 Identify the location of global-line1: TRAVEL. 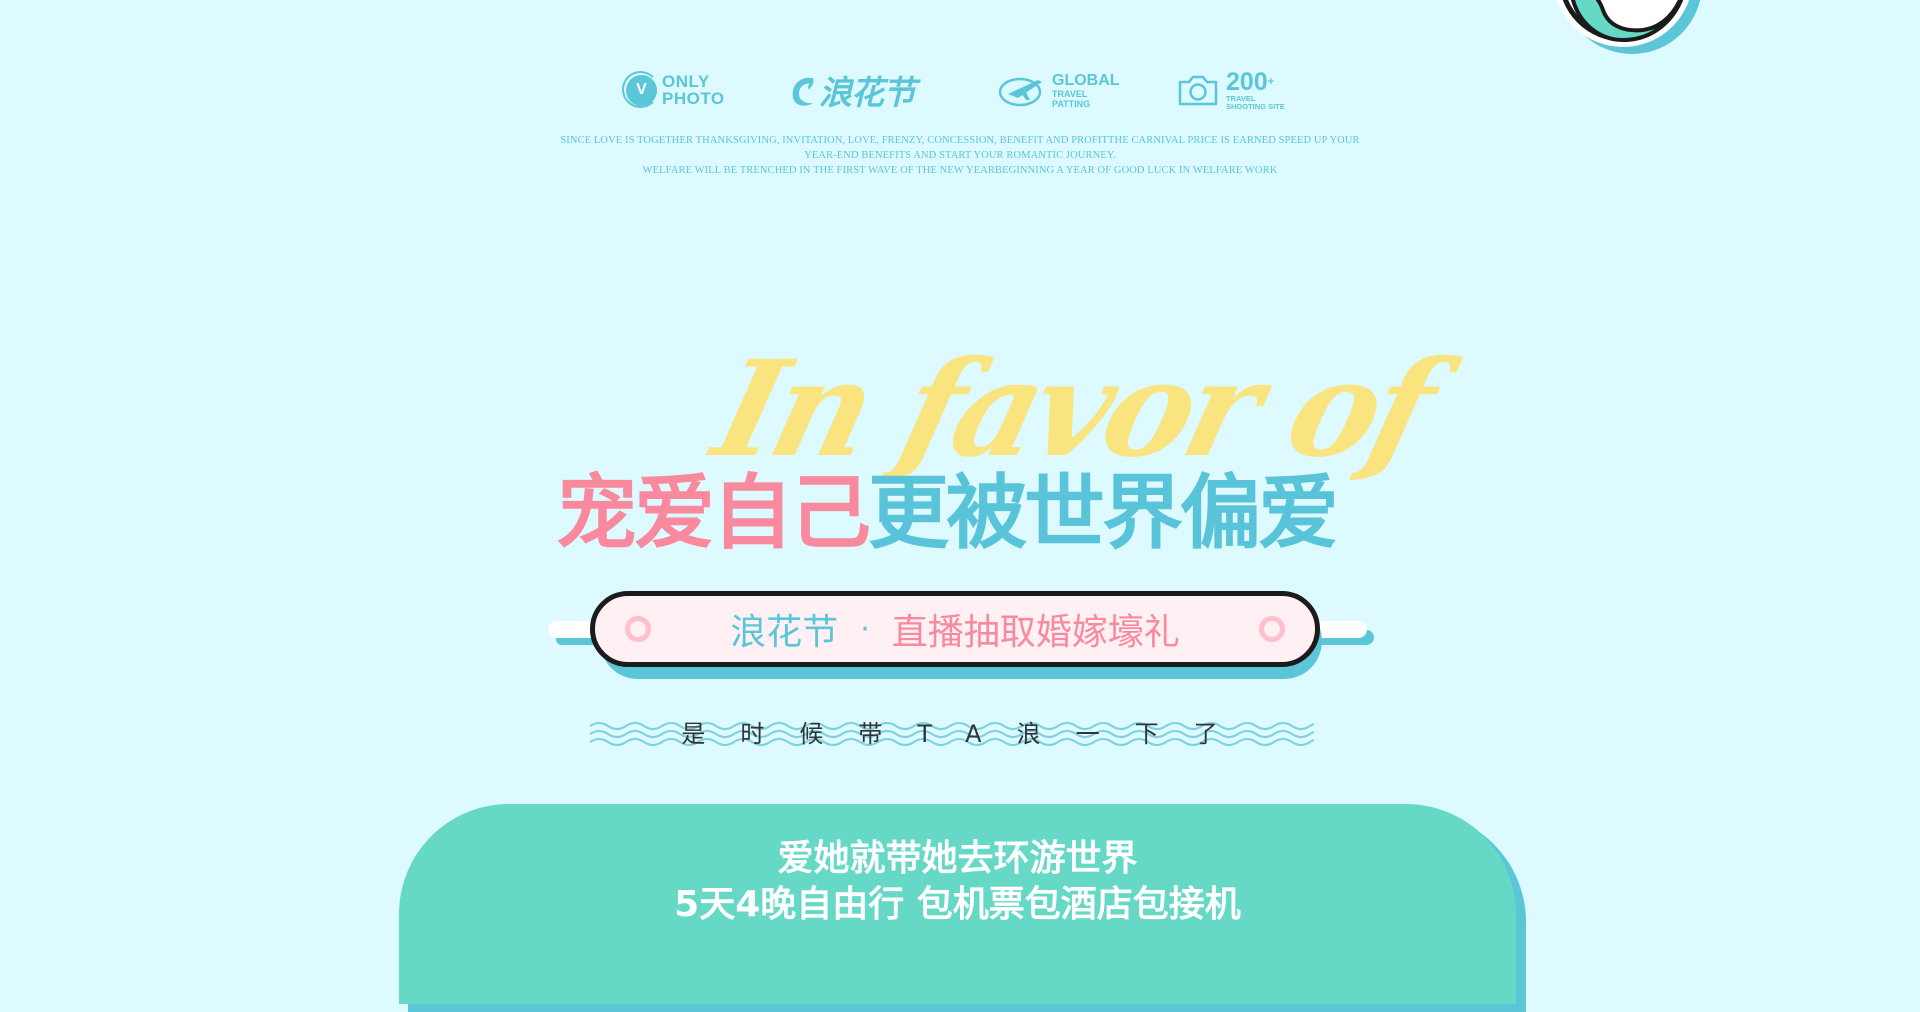
(1070, 93).